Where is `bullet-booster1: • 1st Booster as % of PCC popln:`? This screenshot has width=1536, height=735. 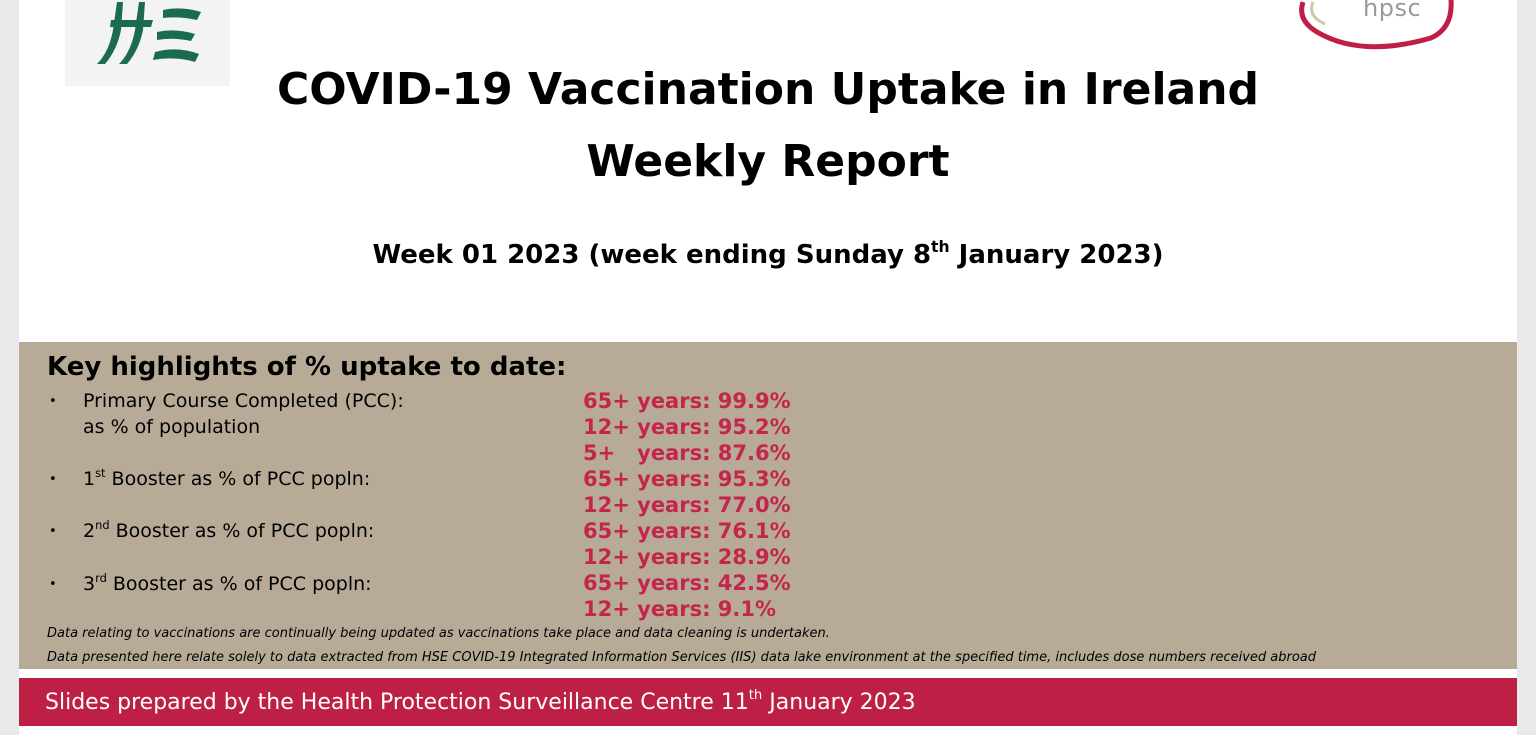
bullet-booster1: • 1st Booster as % of PCC popln: is located at coordinates (210, 477).